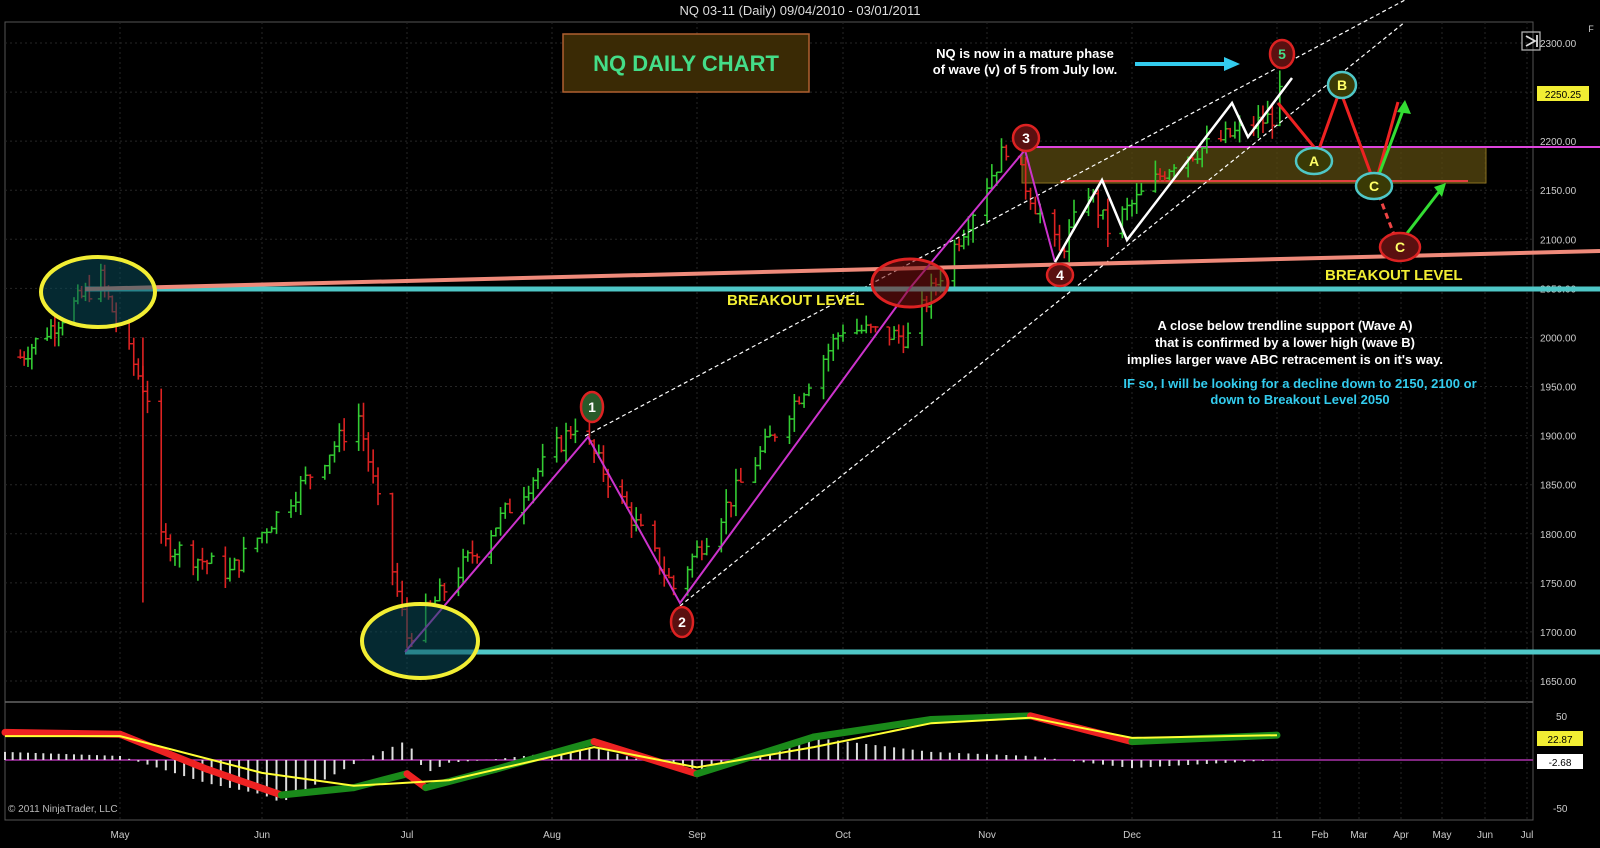  I want to click on wave-2-marker: 2, so click(682, 622).